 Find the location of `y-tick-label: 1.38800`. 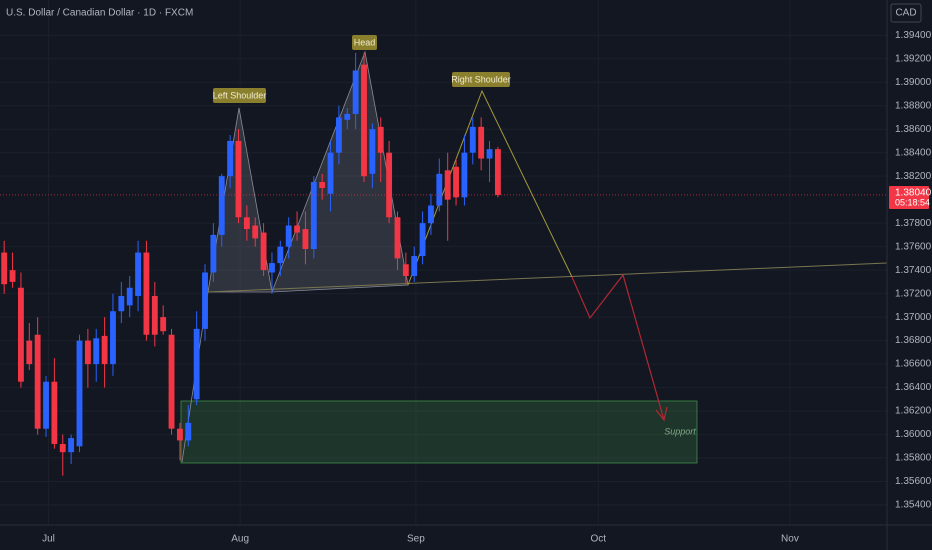

y-tick-label: 1.38800 is located at coordinates (913, 105).